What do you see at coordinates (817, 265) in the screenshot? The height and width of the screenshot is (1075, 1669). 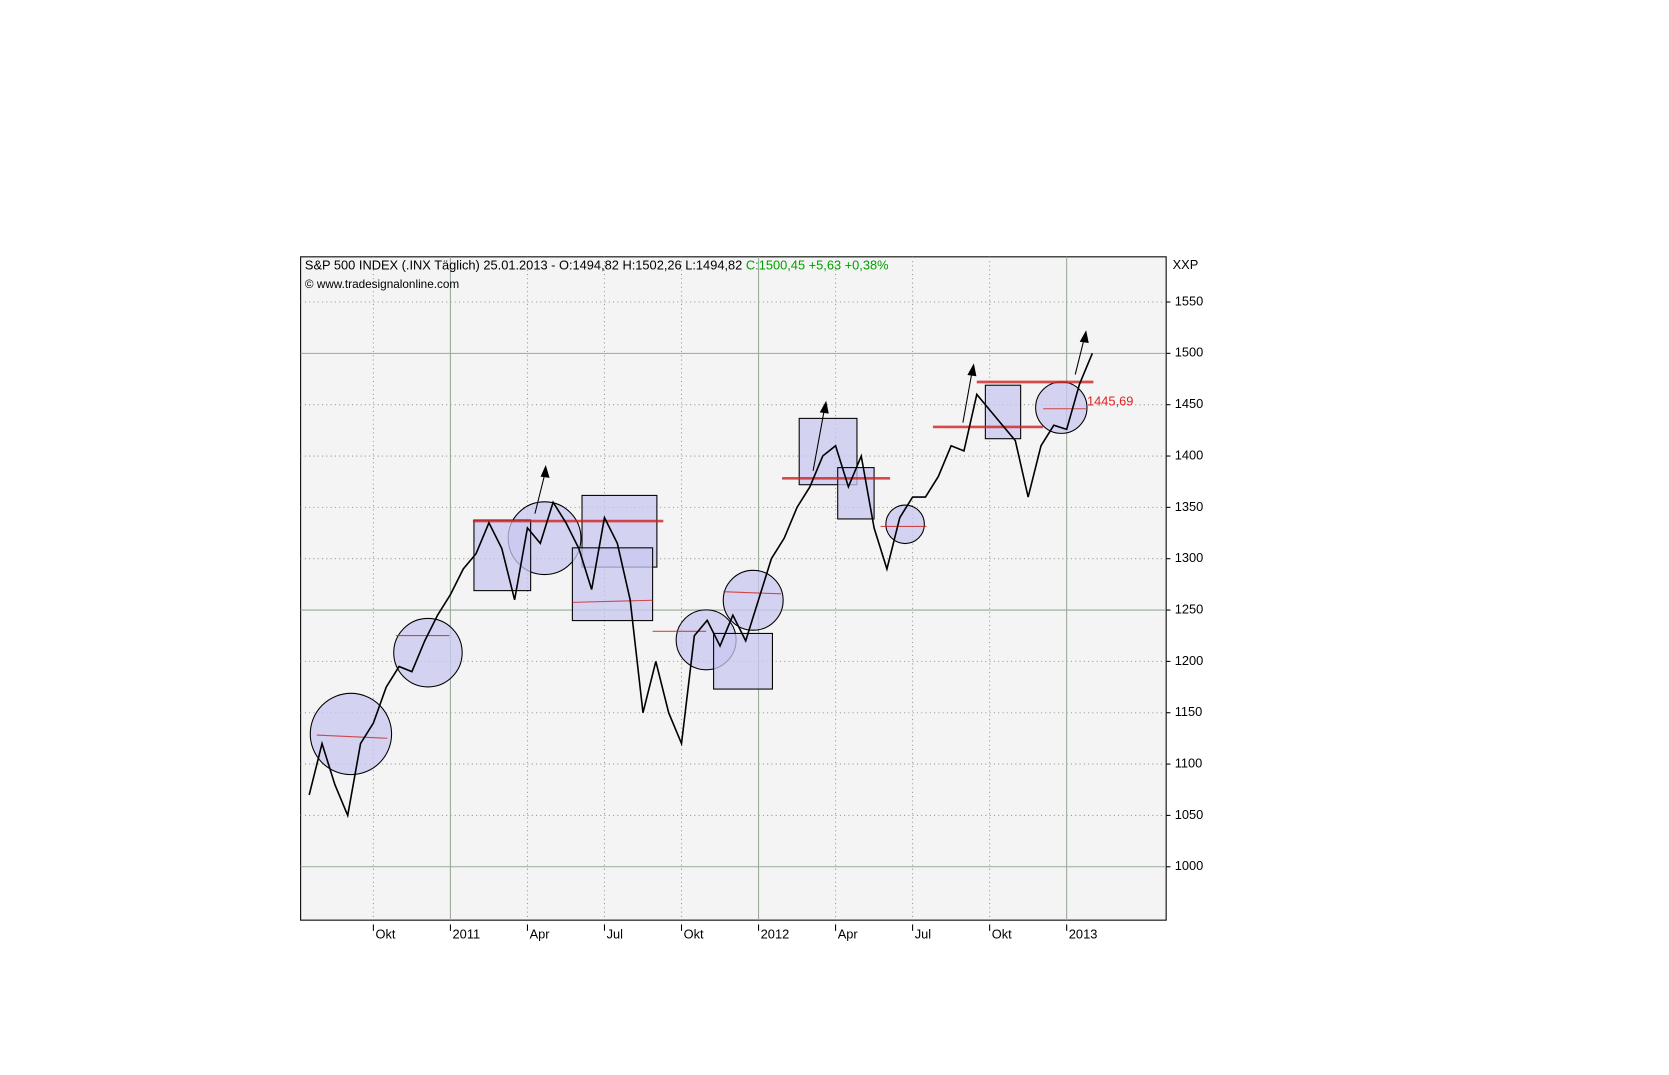 I see `header-change: C:1500,45 +5,63 +0,38%` at bounding box center [817, 265].